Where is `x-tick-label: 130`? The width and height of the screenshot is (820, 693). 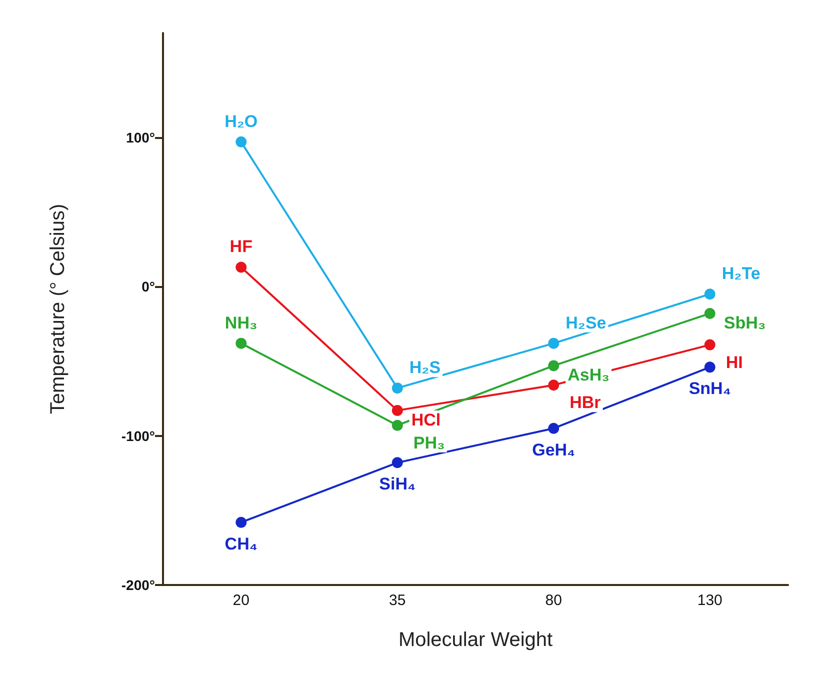 x-tick-label: 130 is located at coordinates (709, 600).